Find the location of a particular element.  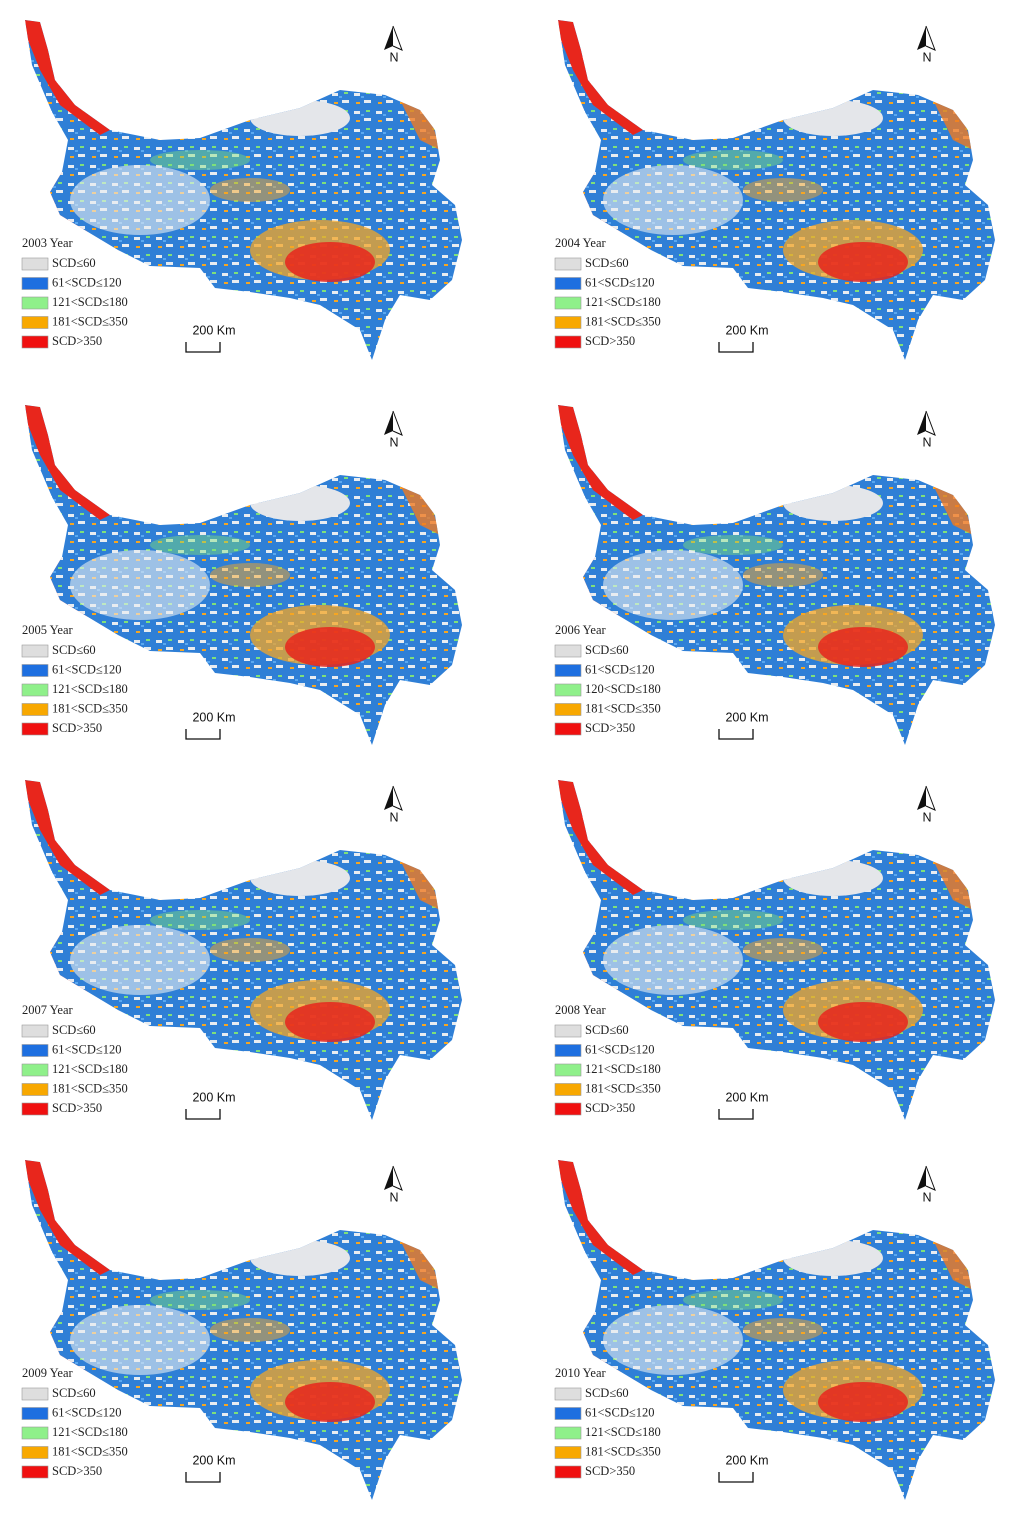

year-label: 2003 Year is located at coordinates (48, 243).